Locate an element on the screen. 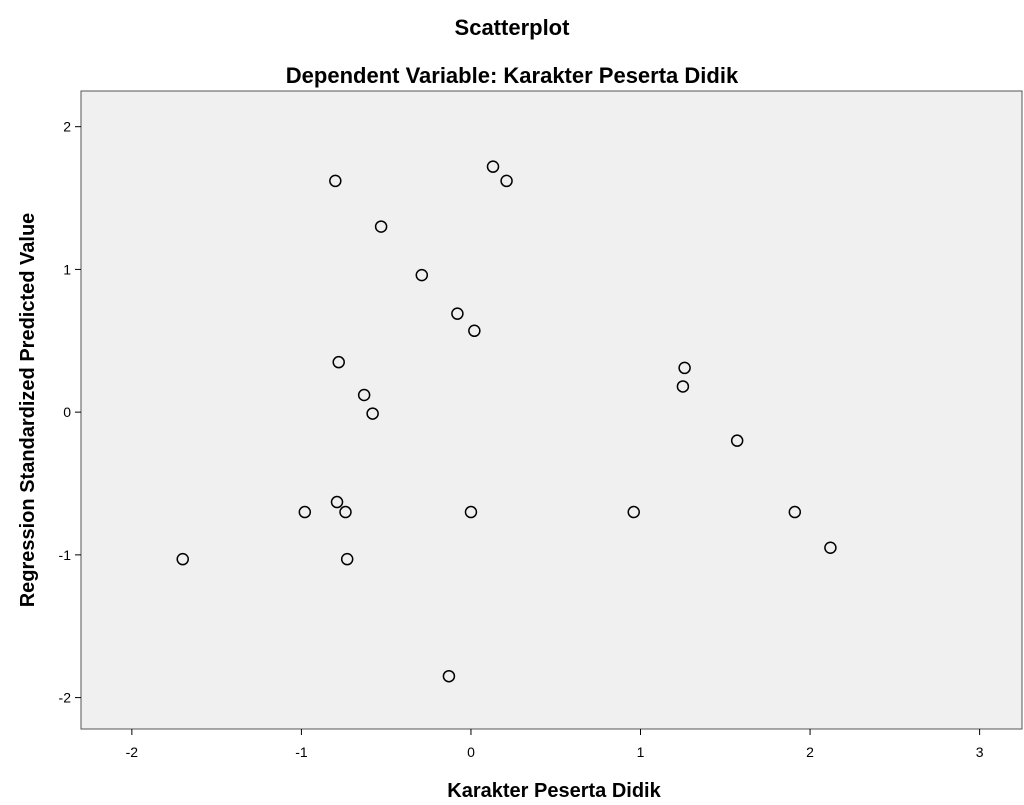 The image size is (1024, 805). y-axis: -2 -1 0 1 2 is located at coordinates (70, 412).